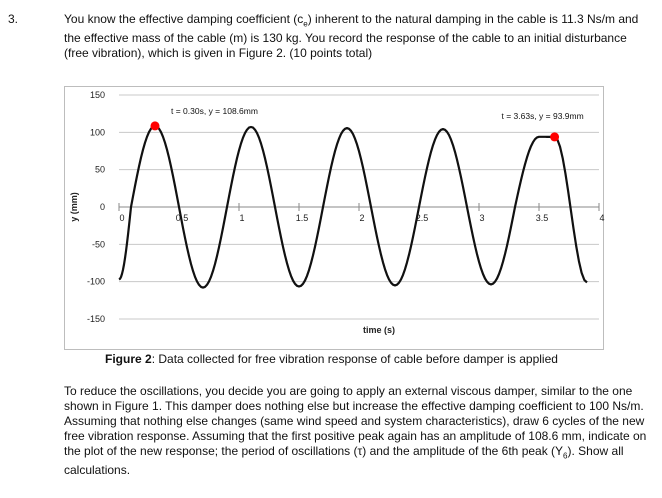 This screenshot has height=498, width=662. Describe the element at coordinates (96, 319) in the screenshot. I see `y-tick-label: -150` at that location.